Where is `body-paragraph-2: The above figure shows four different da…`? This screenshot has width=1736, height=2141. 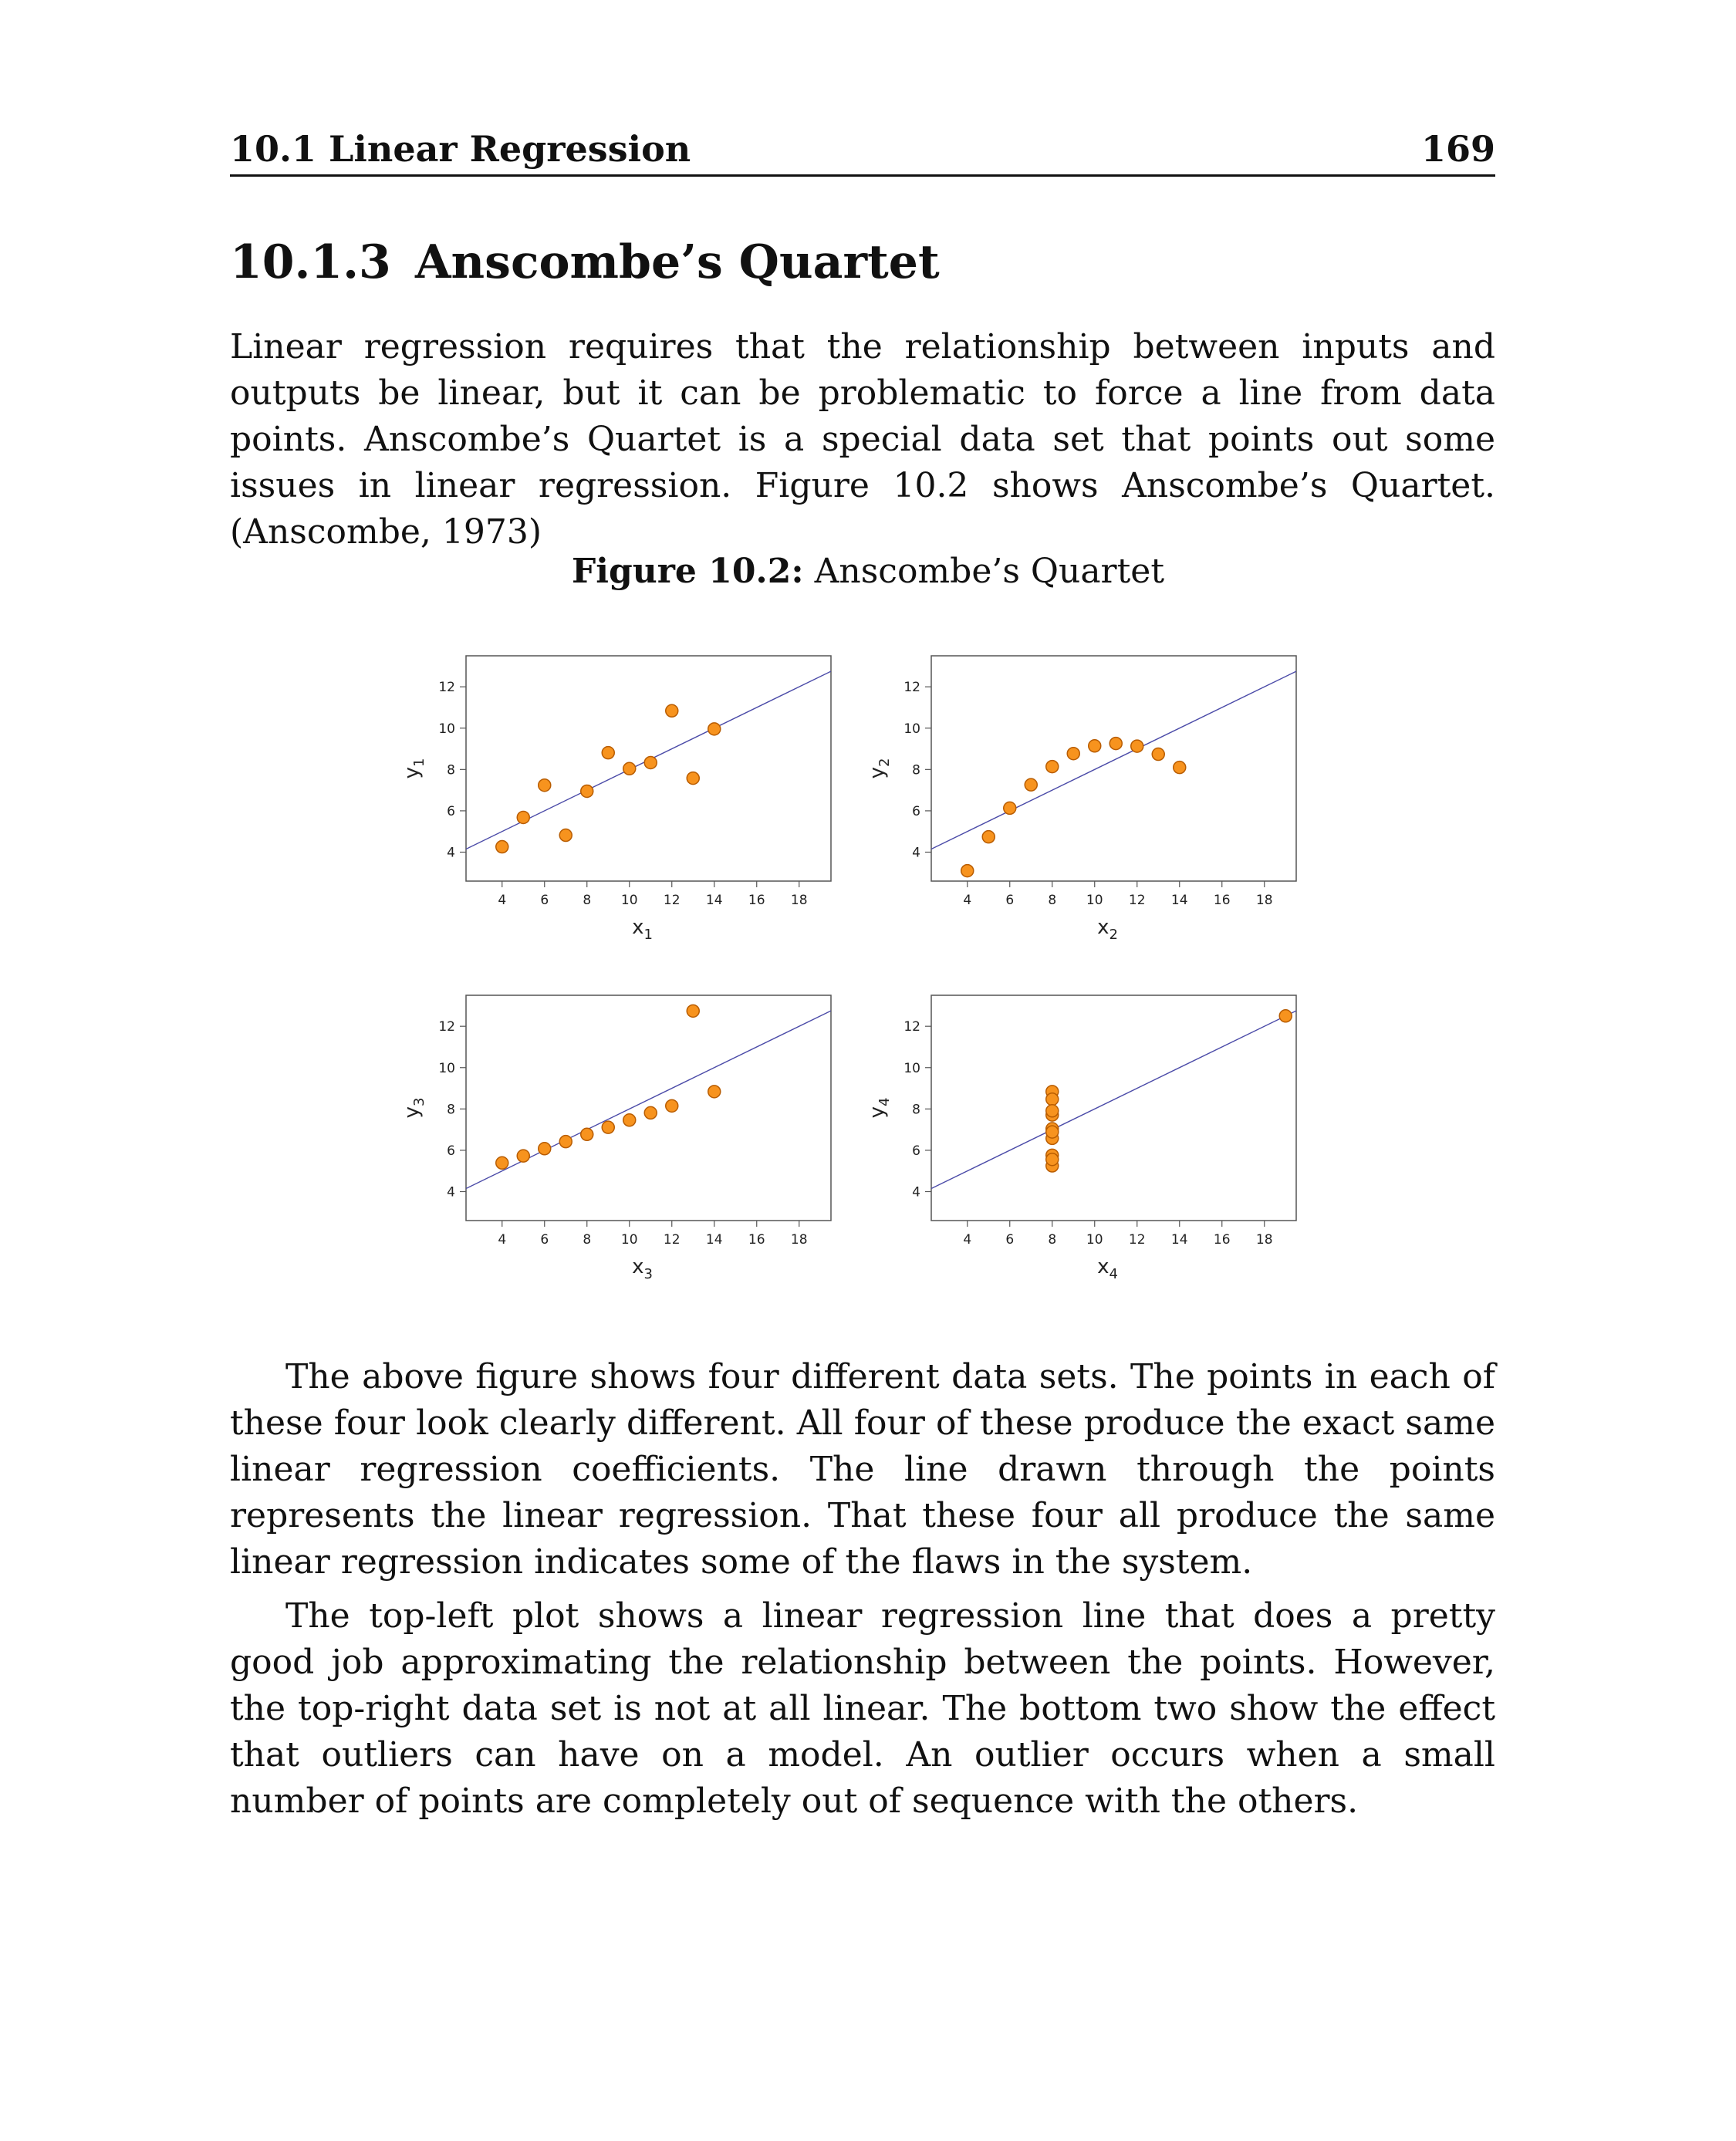 body-paragraph-2: The above figure shows four different da… is located at coordinates (862, 1469).